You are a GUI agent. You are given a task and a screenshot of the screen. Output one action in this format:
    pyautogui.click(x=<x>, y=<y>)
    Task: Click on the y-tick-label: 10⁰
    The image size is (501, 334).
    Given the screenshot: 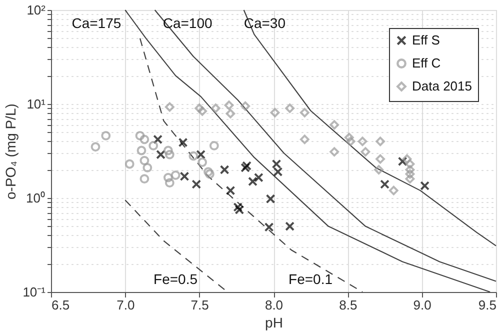 What is the action you would take?
    pyautogui.click(x=36, y=198)
    